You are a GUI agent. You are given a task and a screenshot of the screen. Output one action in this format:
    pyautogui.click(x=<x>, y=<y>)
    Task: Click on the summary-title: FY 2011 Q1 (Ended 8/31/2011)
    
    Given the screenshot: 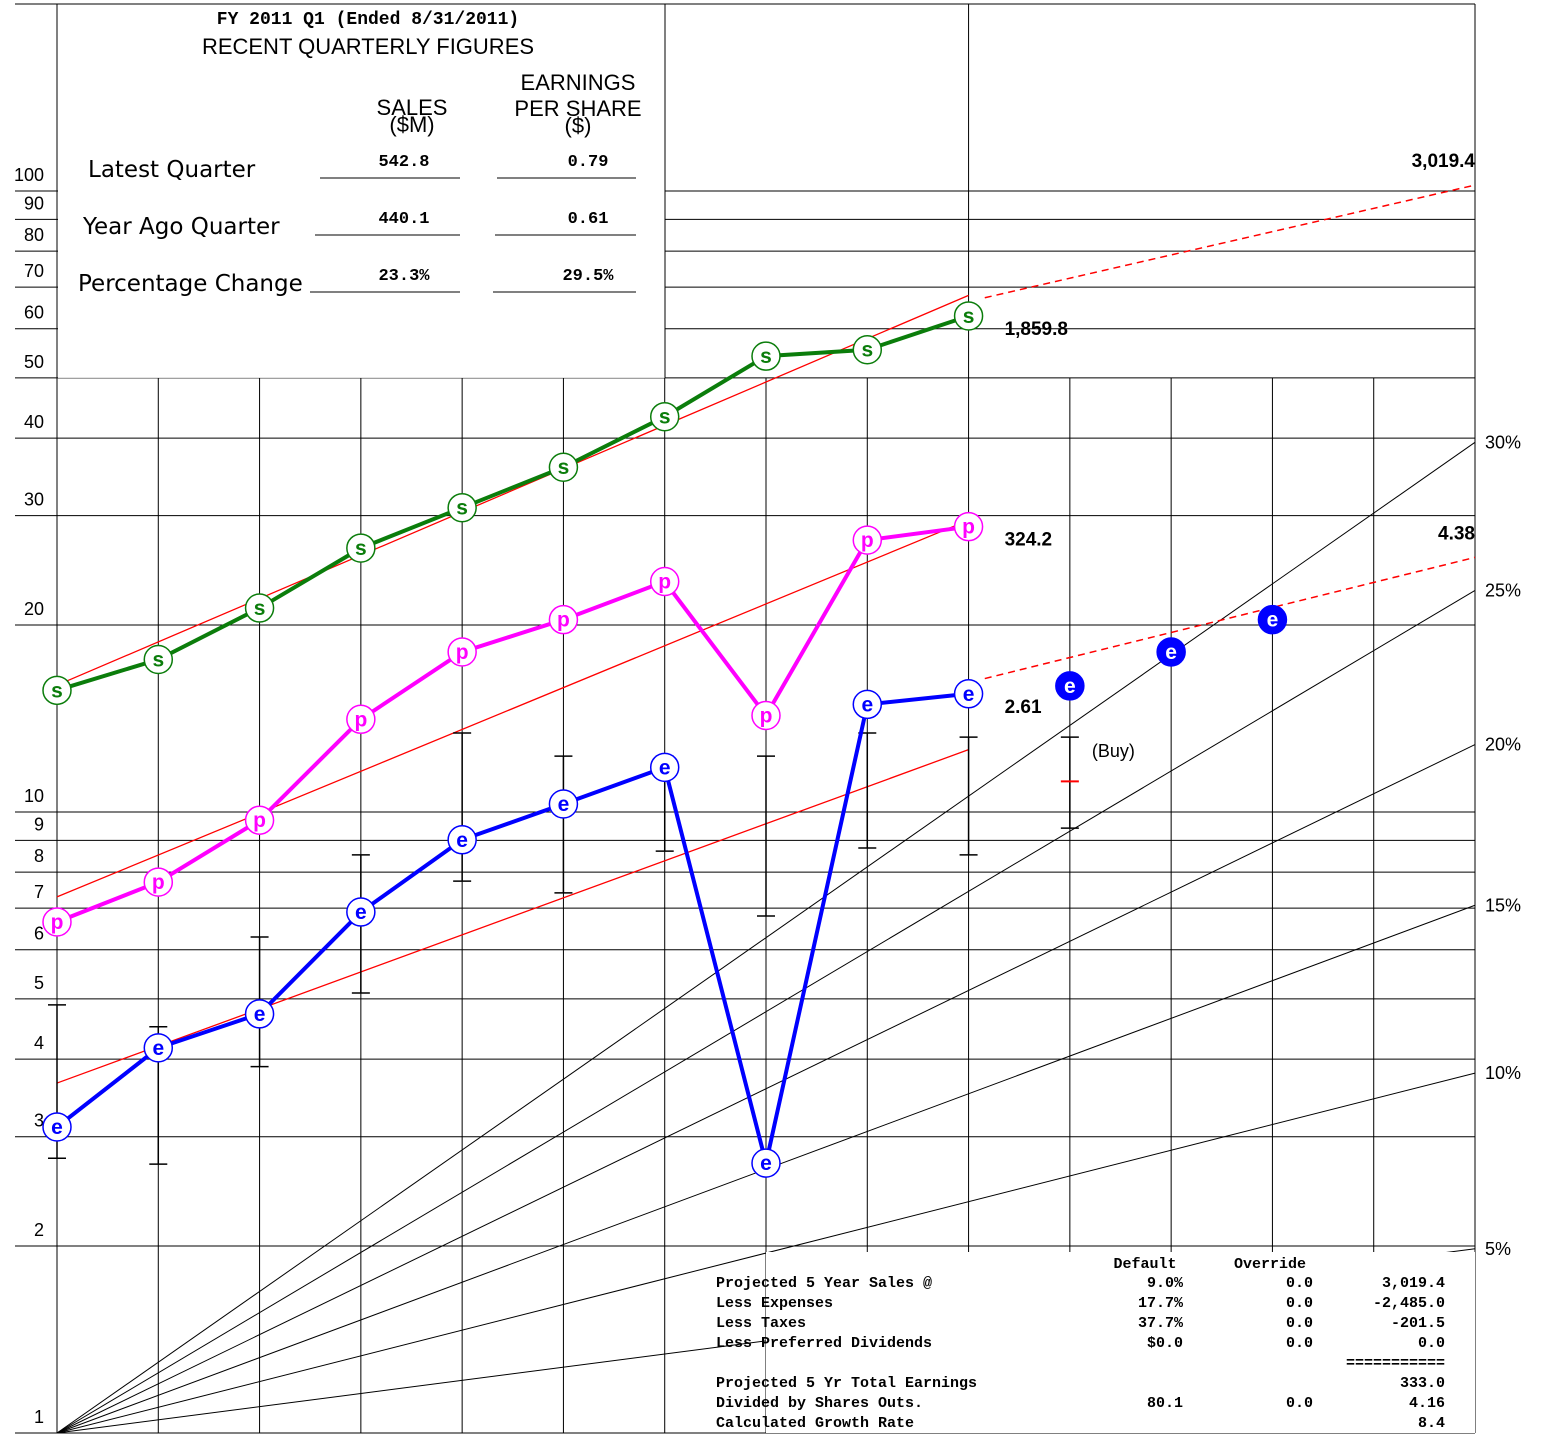 What is the action you would take?
    pyautogui.click(x=368, y=20)
    